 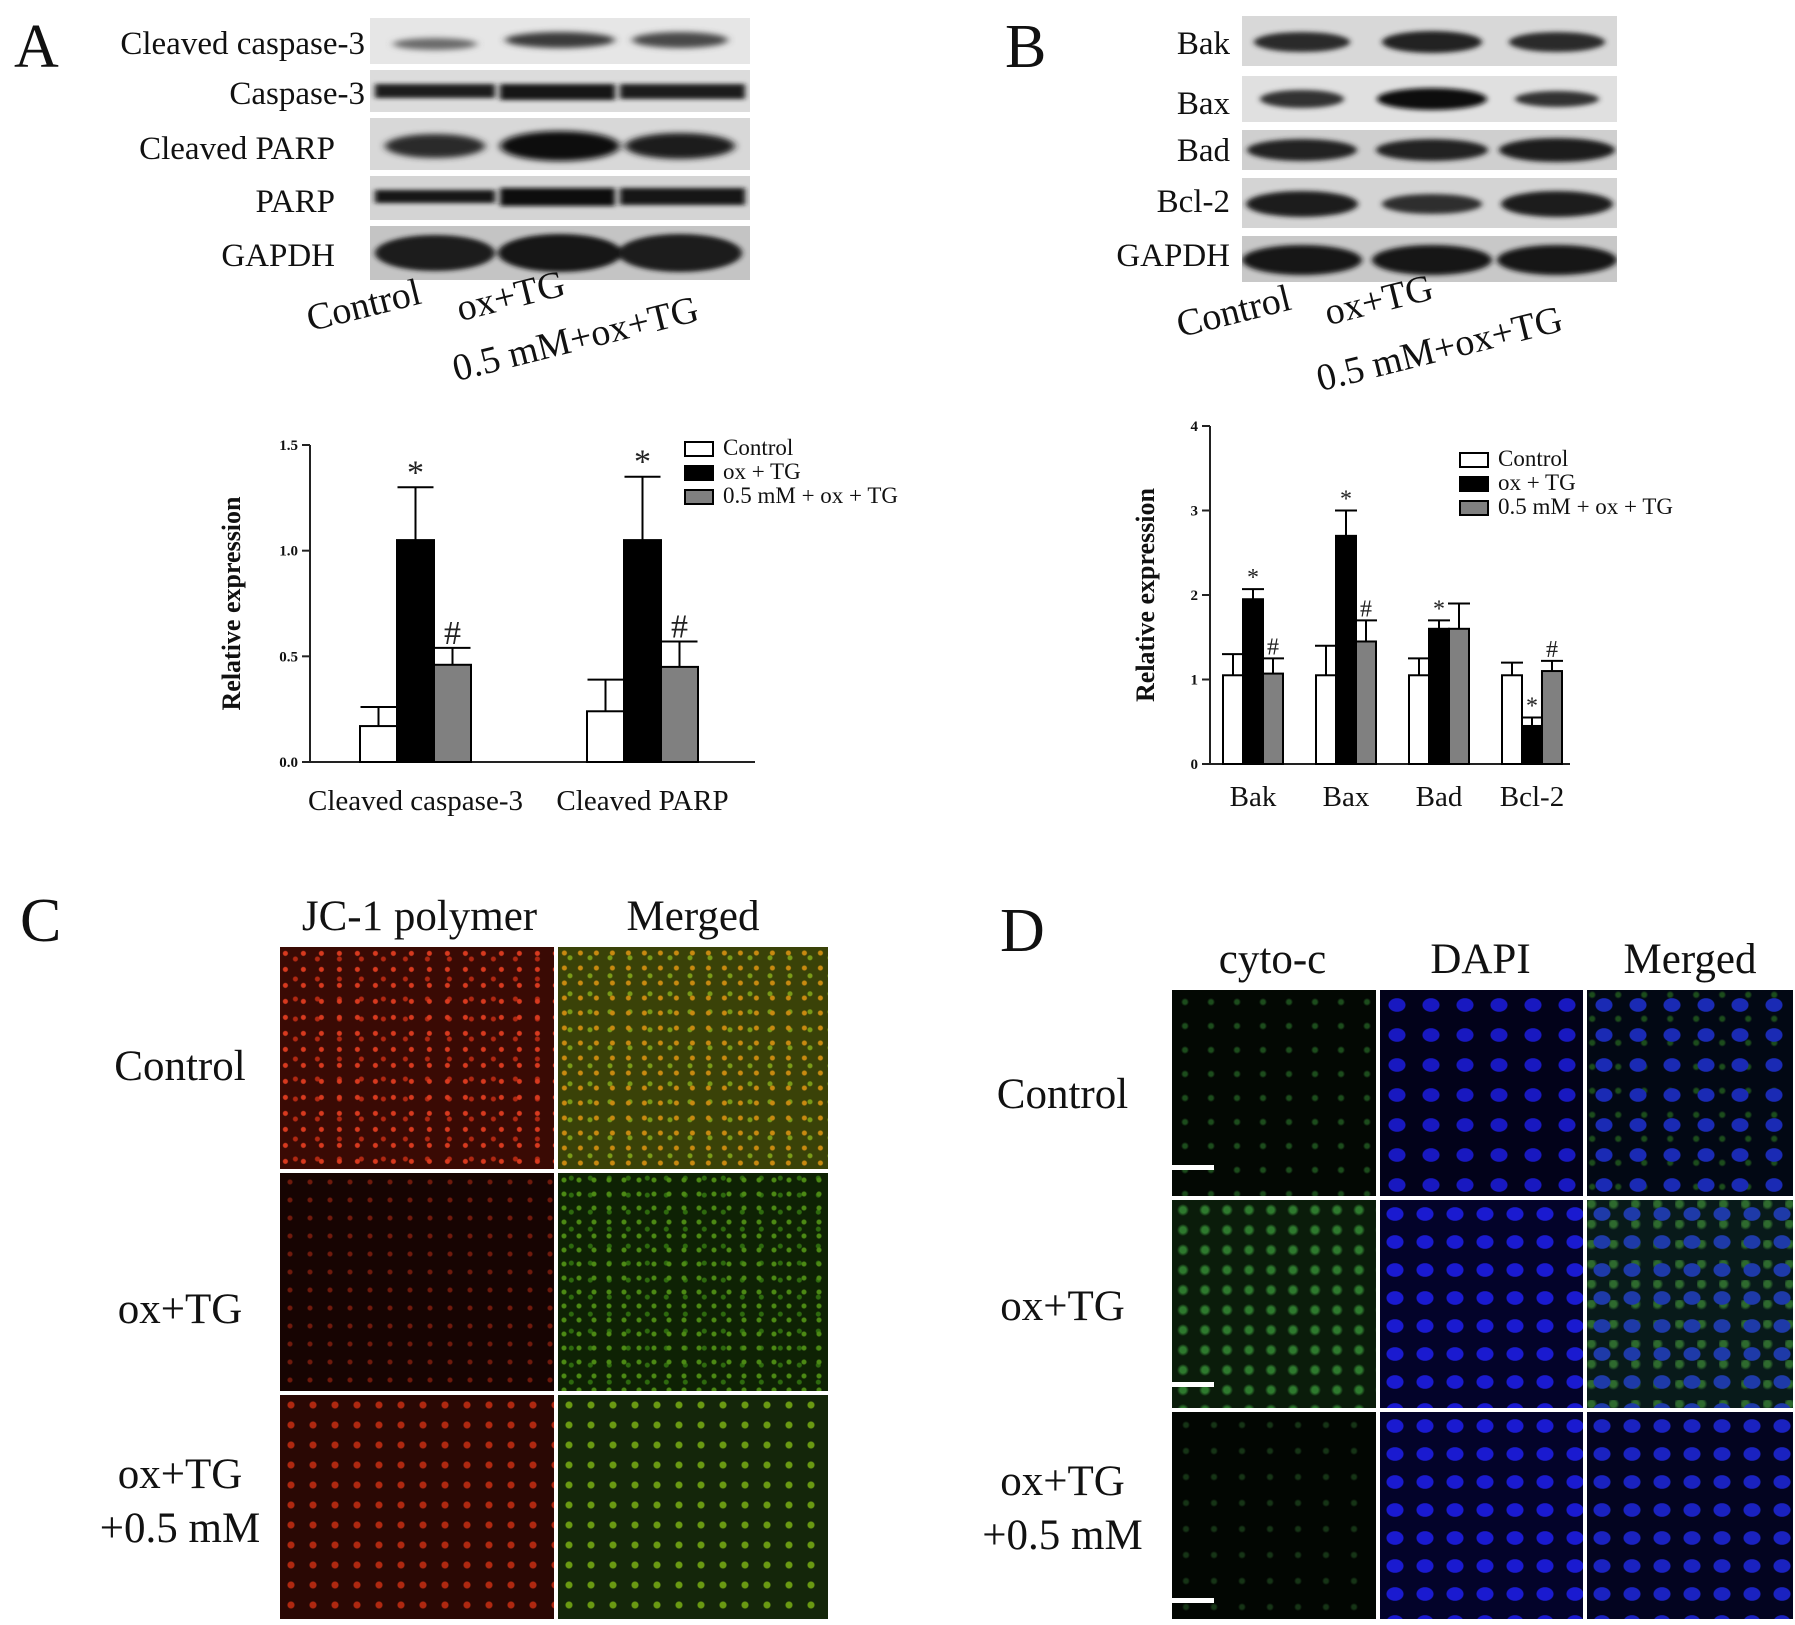 I want to click on micrograph-d-oxtg-dapi, so click(x=1481, y=1304).